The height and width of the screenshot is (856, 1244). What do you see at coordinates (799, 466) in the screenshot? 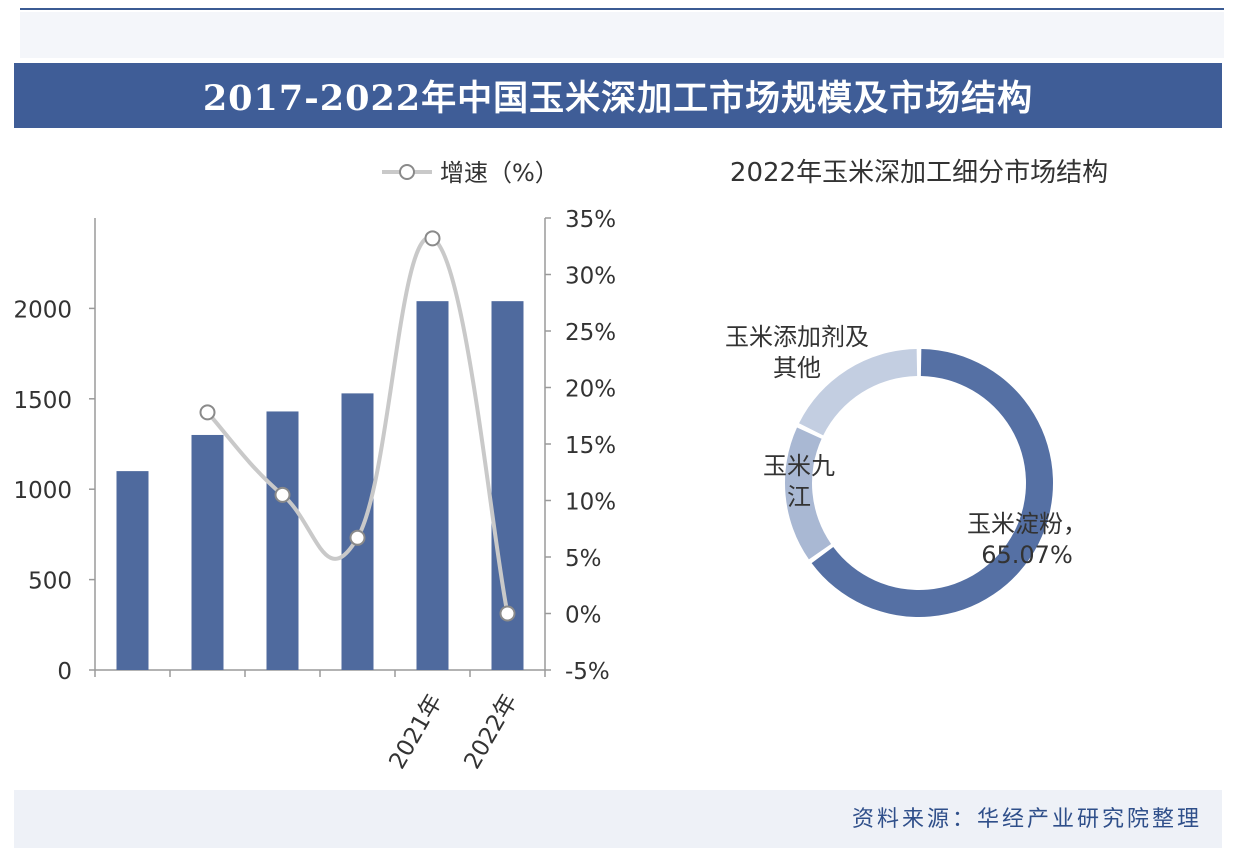
I see `donut-label-line: 玉米九` at bounding box center [799, 466].